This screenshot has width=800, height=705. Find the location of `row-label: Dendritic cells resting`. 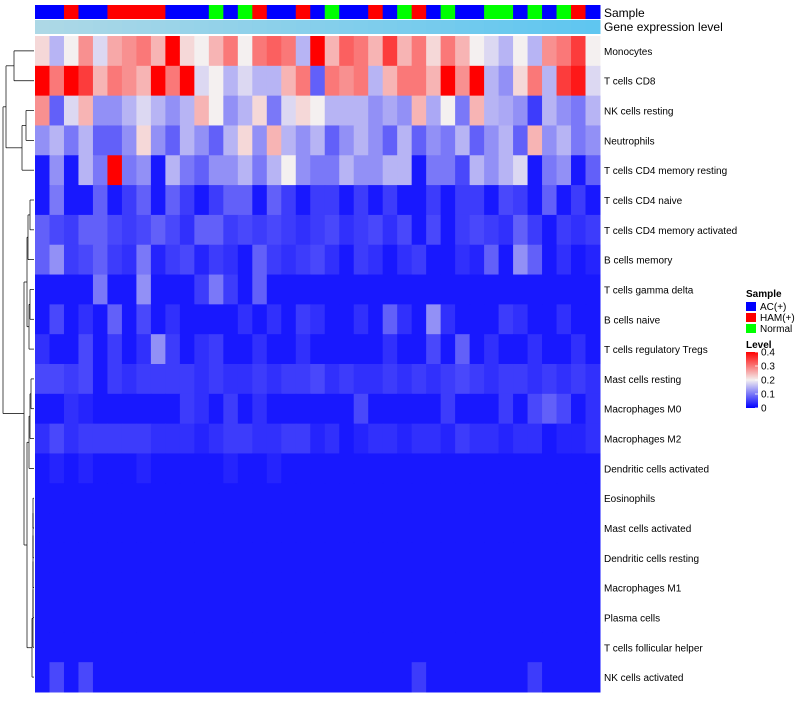

row-label: Dendritic cells resting is located at coordinates (651, 559).